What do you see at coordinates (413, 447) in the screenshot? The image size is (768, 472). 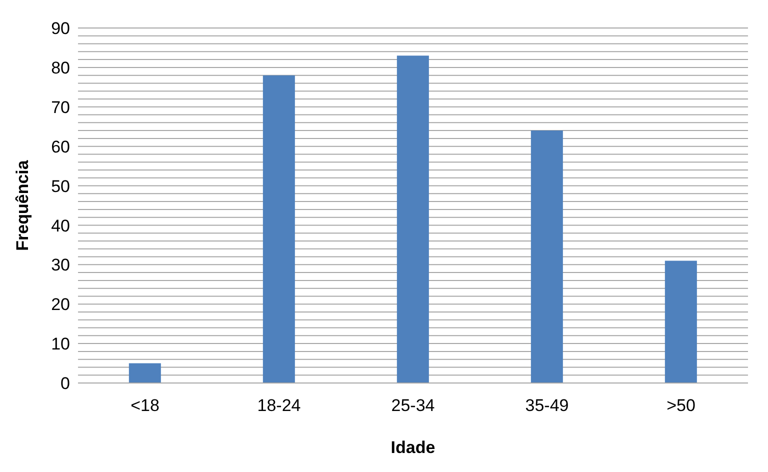 I see `x-axis-title: Idade` at bounding box center [413, 447].